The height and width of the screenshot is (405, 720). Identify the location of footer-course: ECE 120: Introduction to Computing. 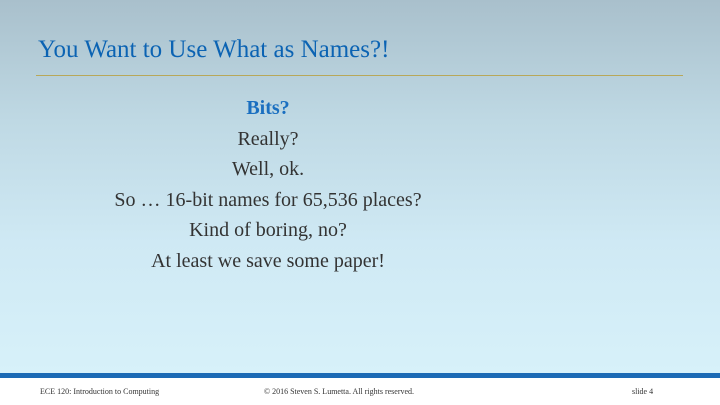
(100, 391).